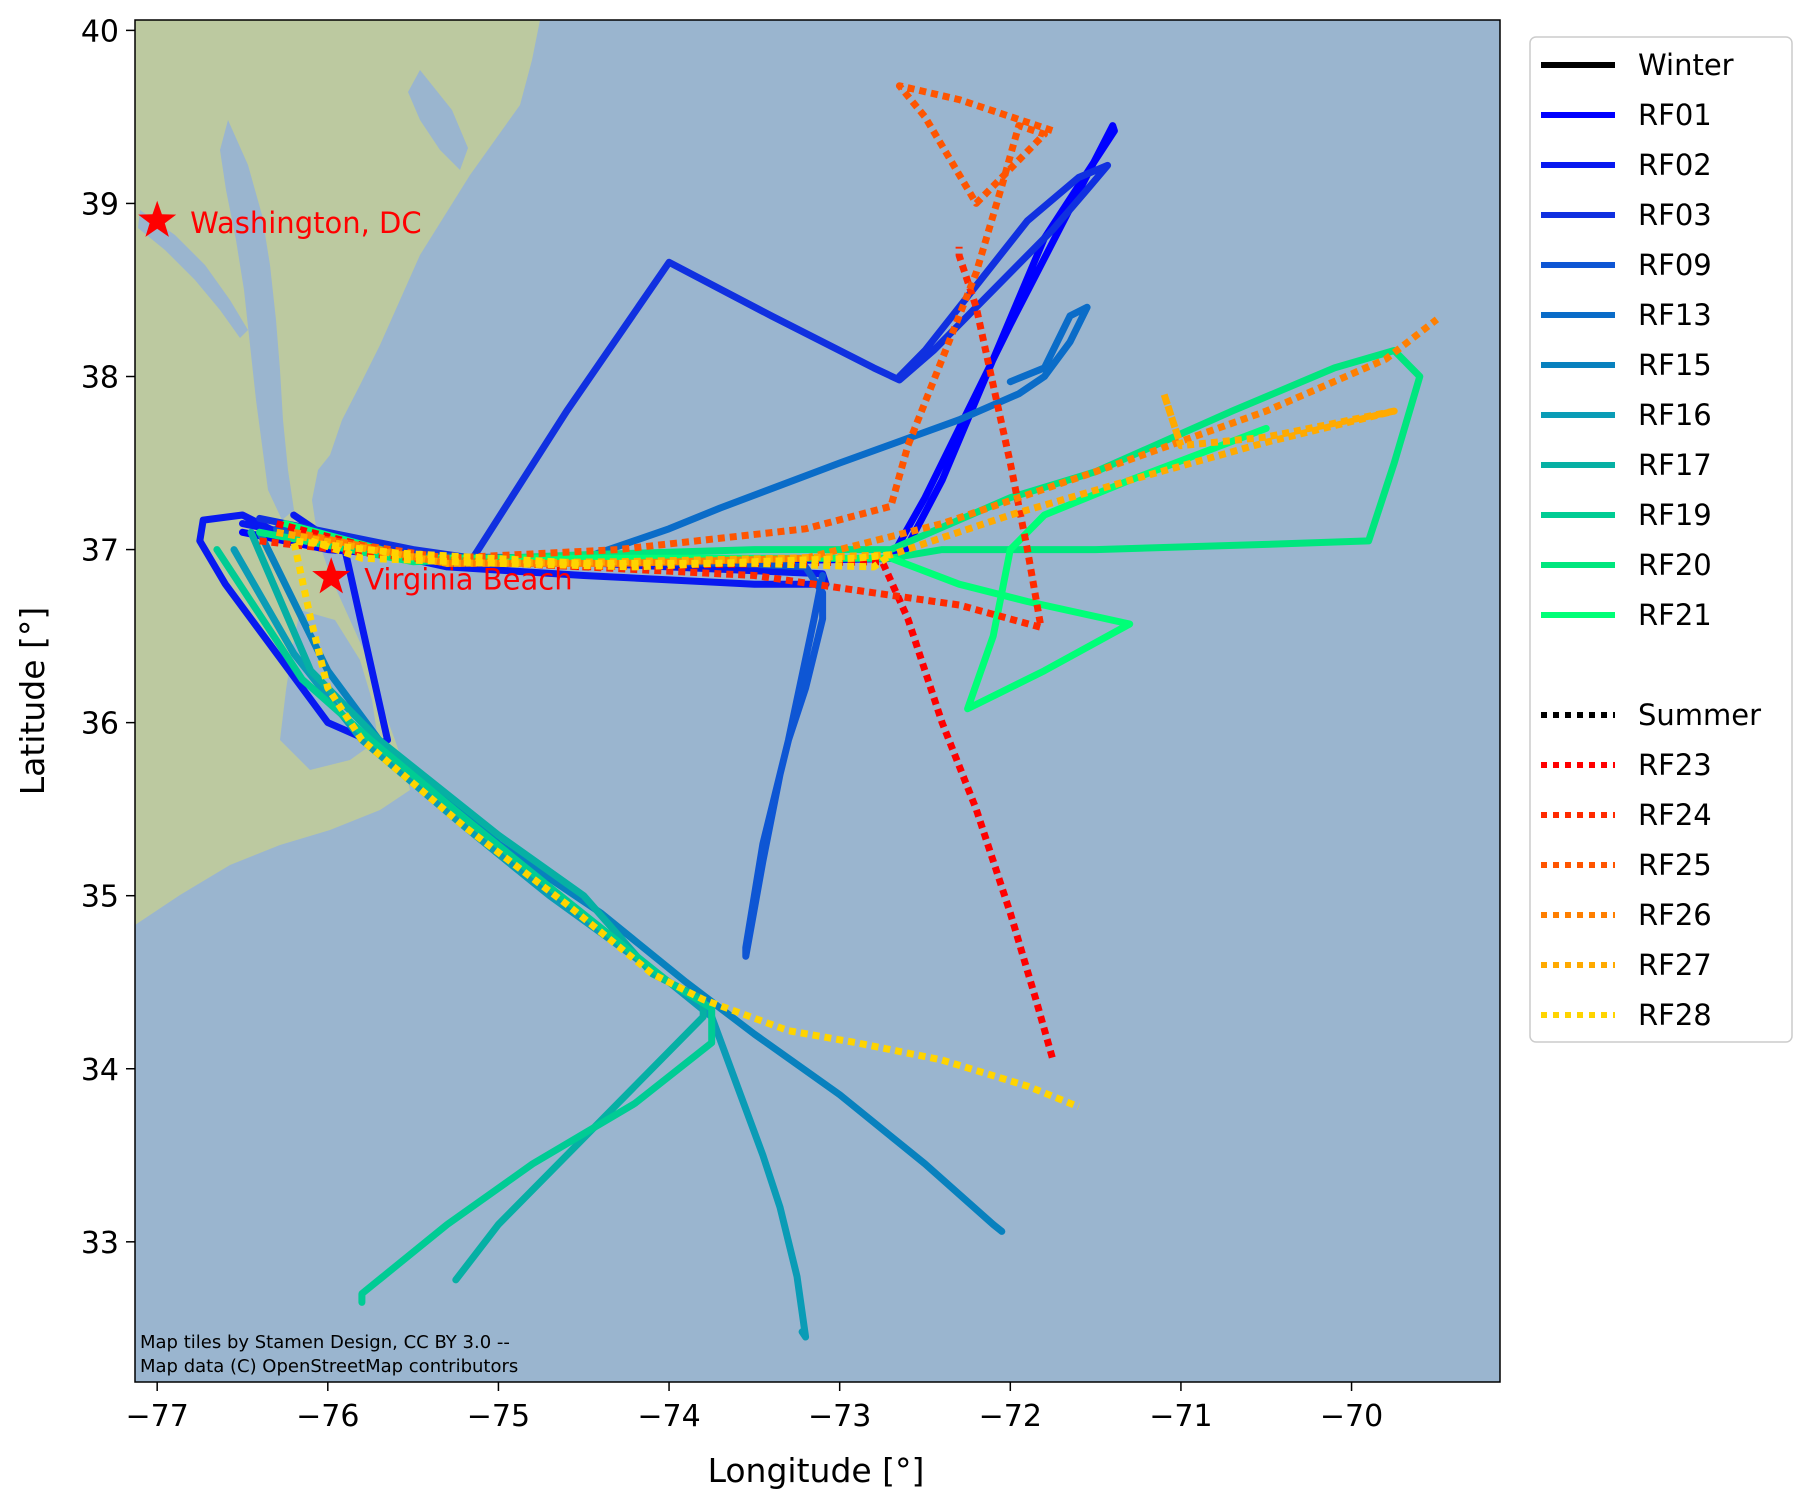 The image size is (1803, 1501). I want to click on track-rf03, so click(684, 361).